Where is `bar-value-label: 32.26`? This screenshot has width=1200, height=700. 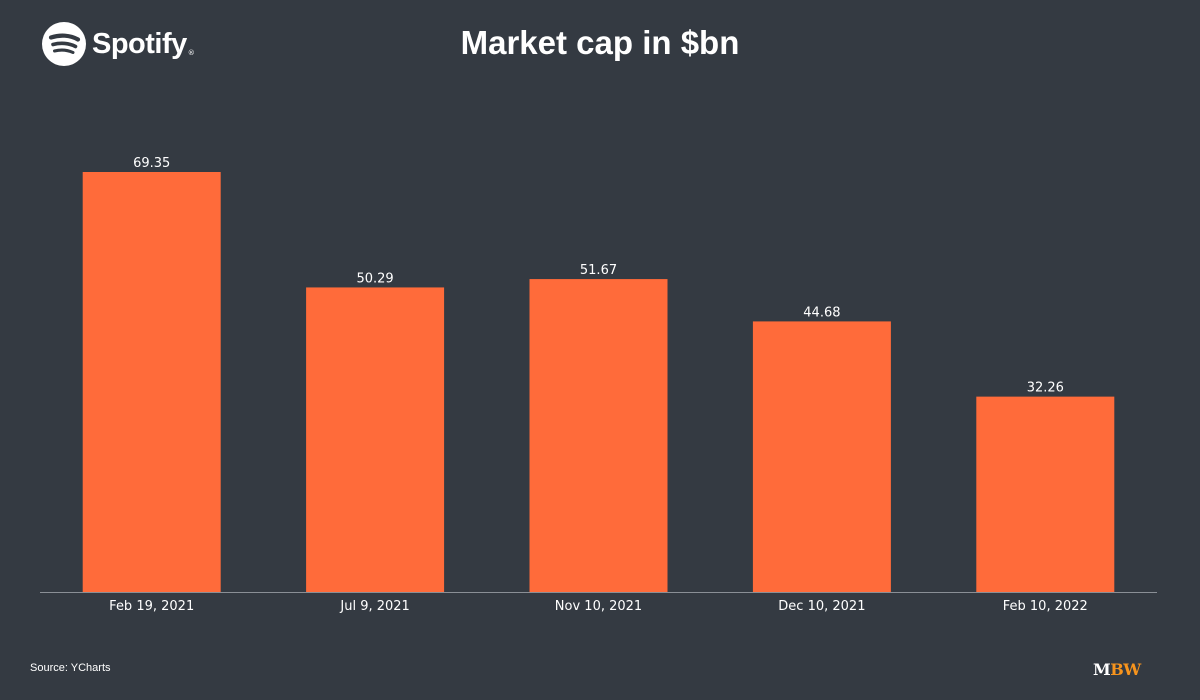 bar-value-label: 32.26 is located at coordinates (1045, 388).